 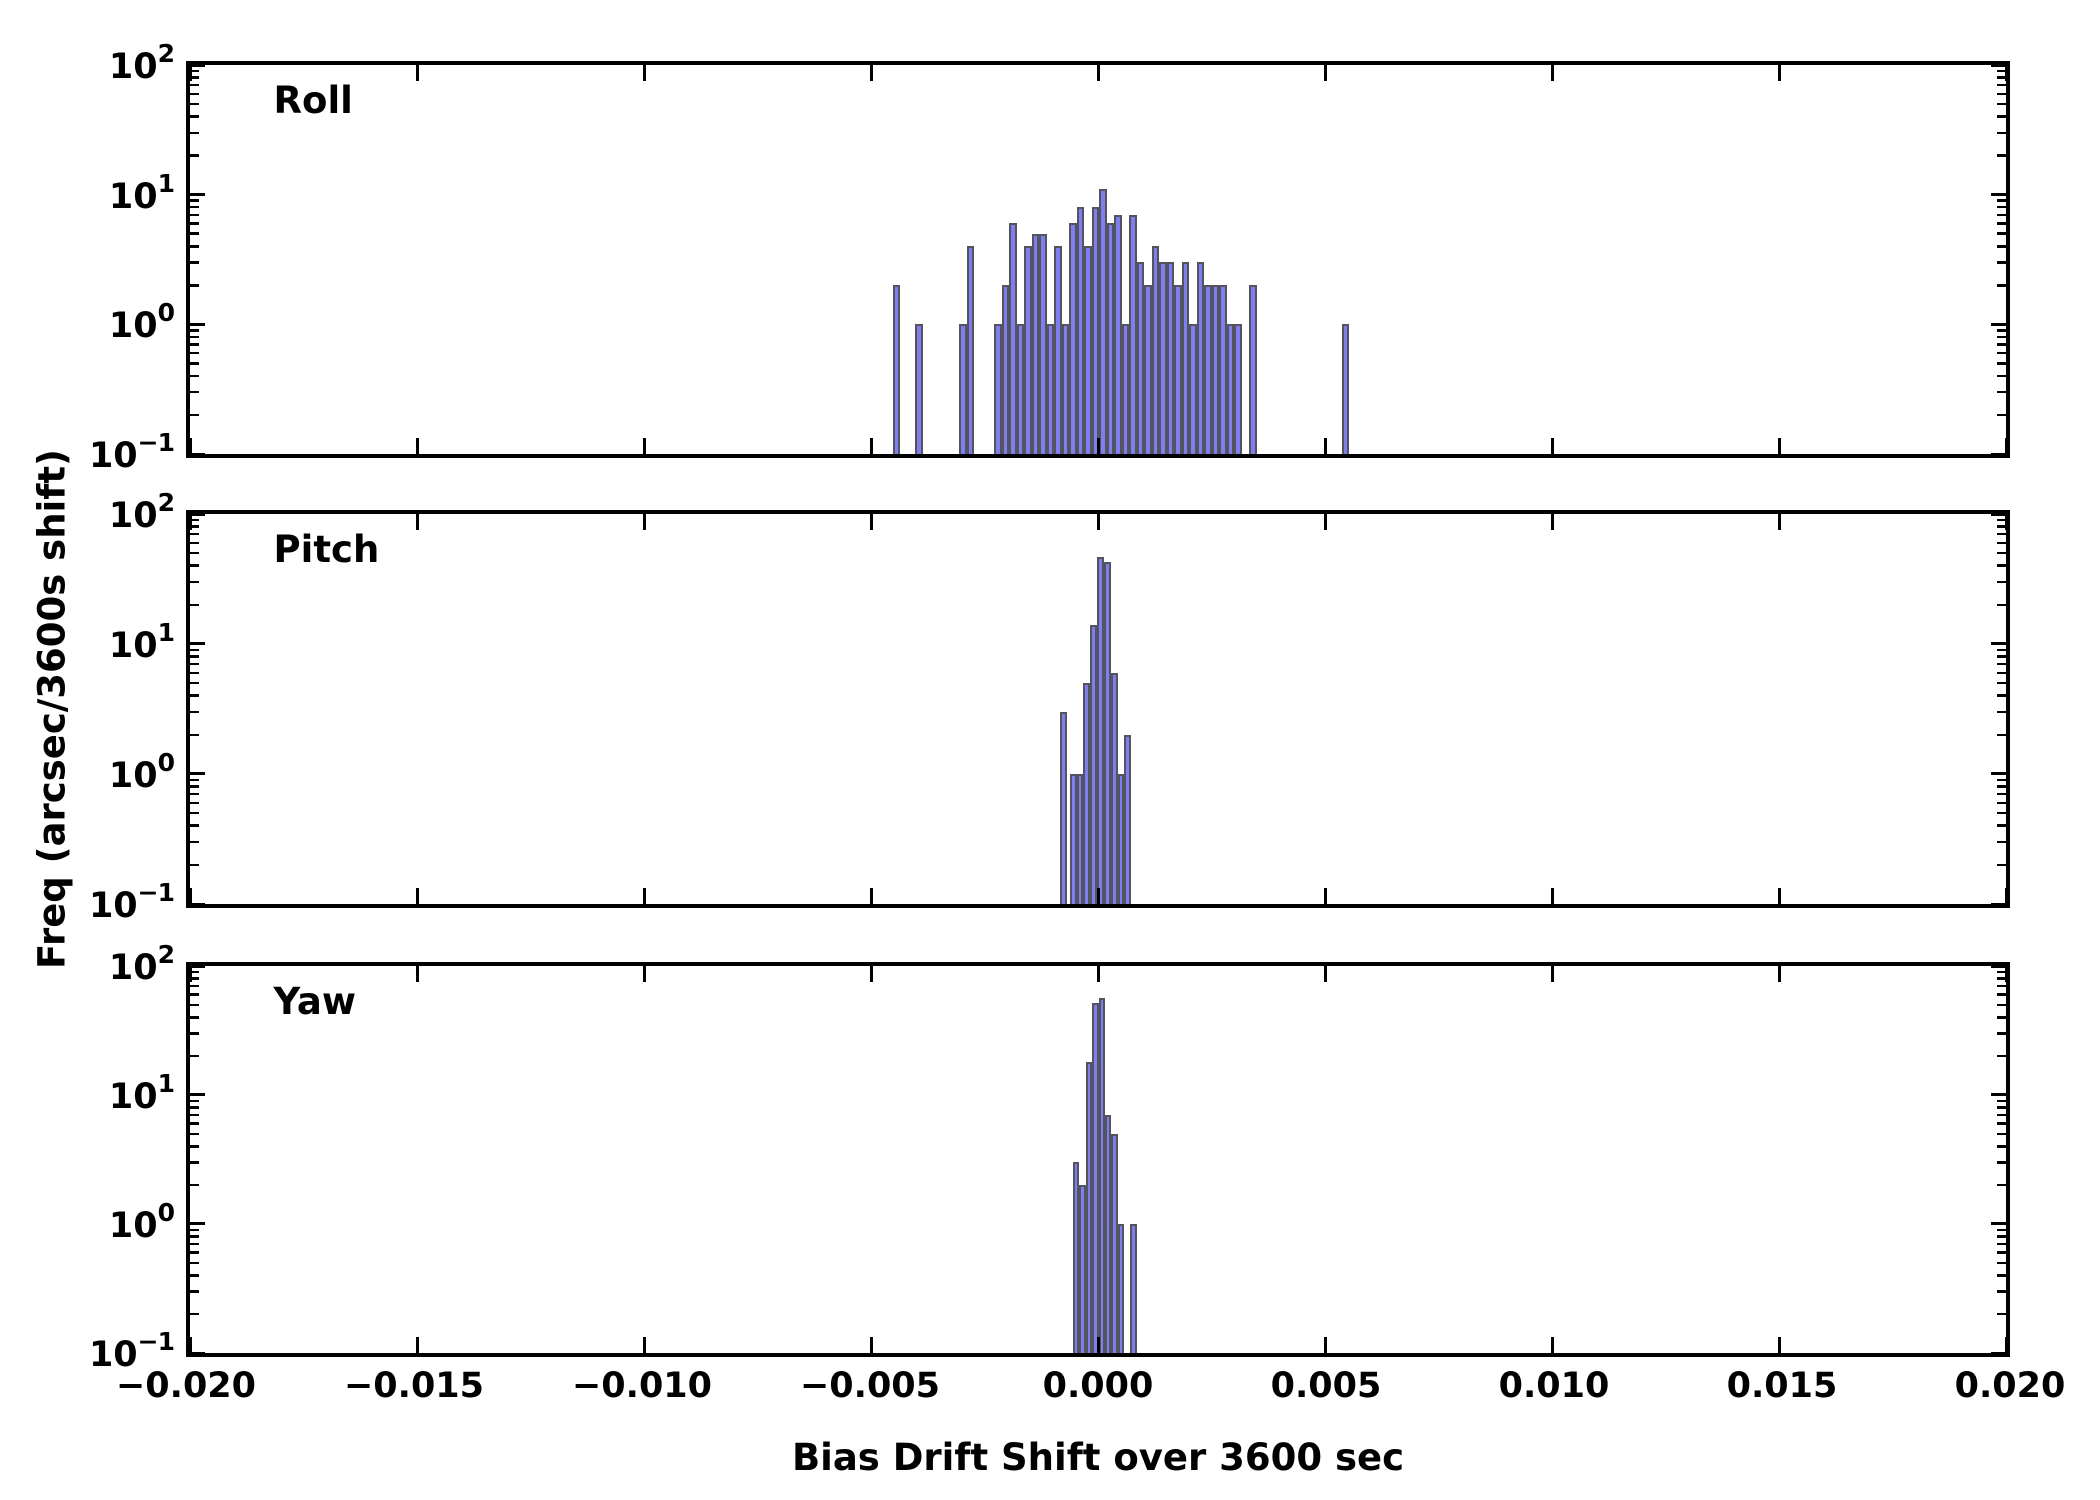 What do you see at coordinates (414, 1386) in the screenshot?
I see `x-tick-label: −0.015` at bounding box center [414, 1386].